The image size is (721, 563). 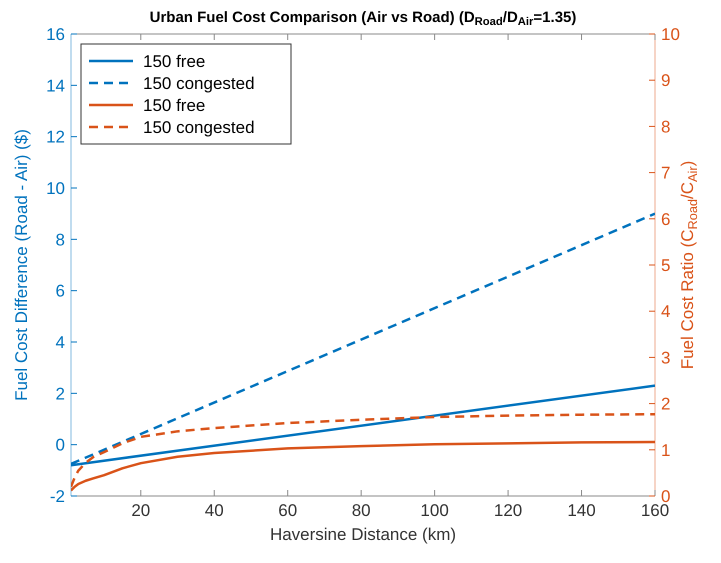 I want to click on y-tick-label: 16, so click(x=55, y=34).